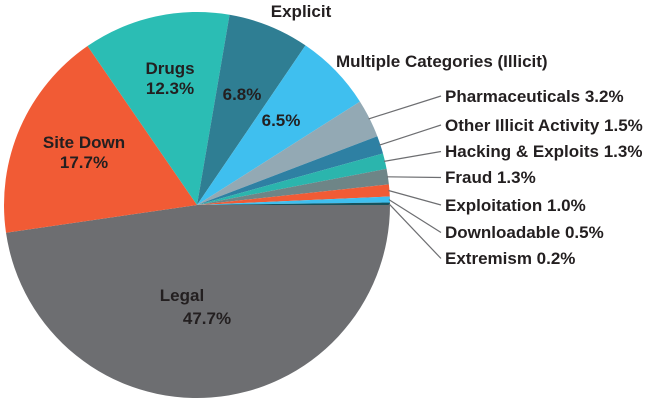 The image size is (650, 402). Describe the element at coordinates (170, 68) in the screenshot. I see `slice-name-drugs: Drugs` at that location.